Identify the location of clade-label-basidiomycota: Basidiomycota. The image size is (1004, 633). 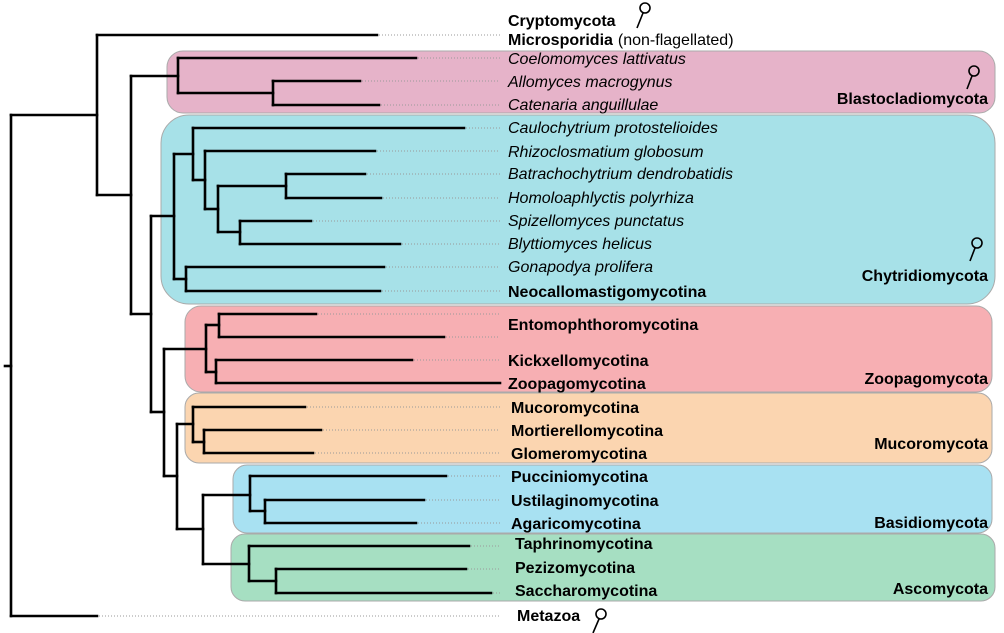
(931, 523).